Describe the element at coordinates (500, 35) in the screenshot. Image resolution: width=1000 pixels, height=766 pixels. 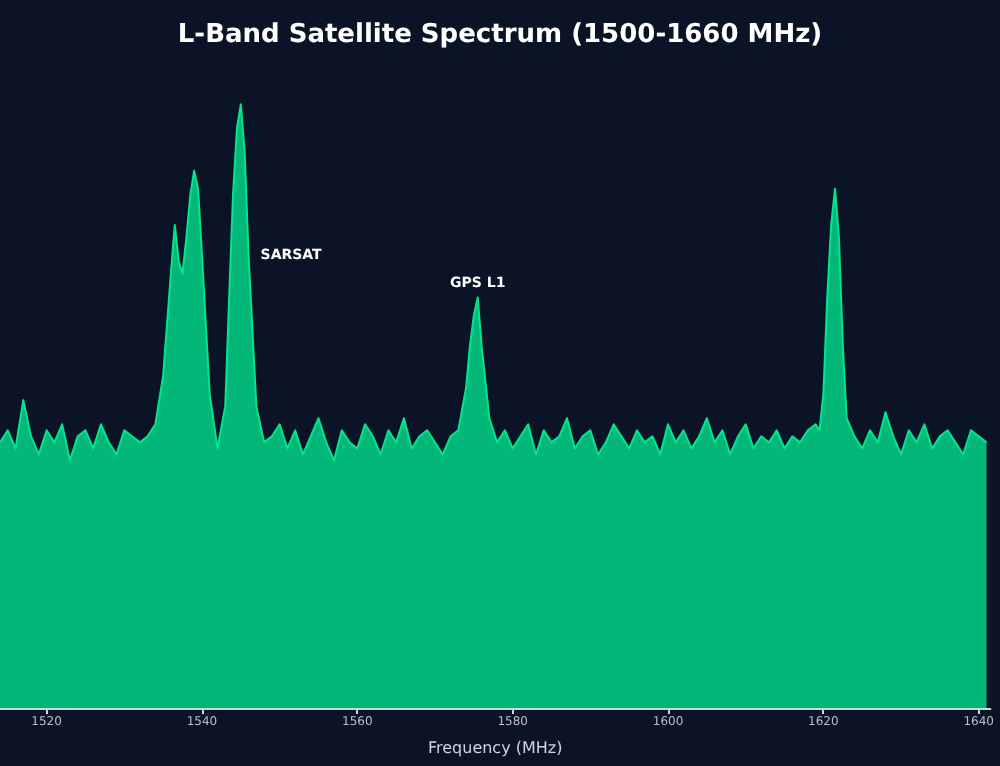
I see `chart-title: L-Band Satellite Spectrum (1500-1660 MHz)` at that location.